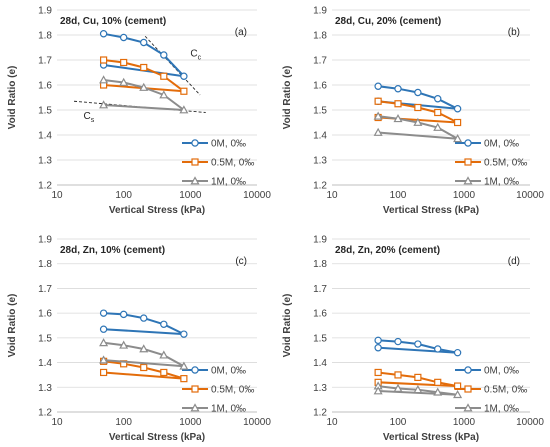  I want to click on panel-label: (d), so click(514, 261).